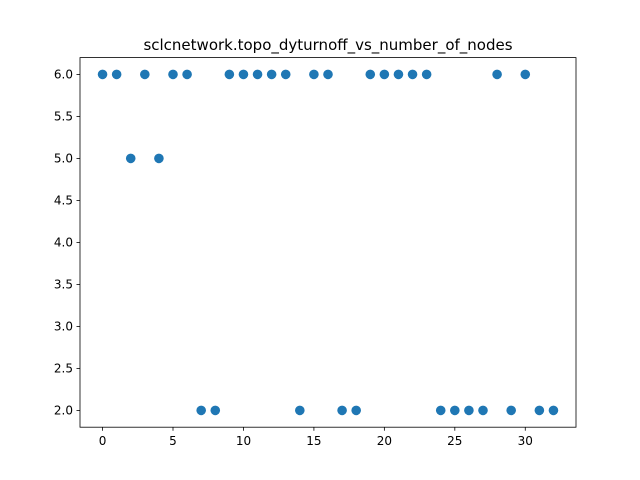  What do you see at coordinates (525, 441) in the screenshot?
I see `x-tick-label: 30` at bounding box center [525, 441].